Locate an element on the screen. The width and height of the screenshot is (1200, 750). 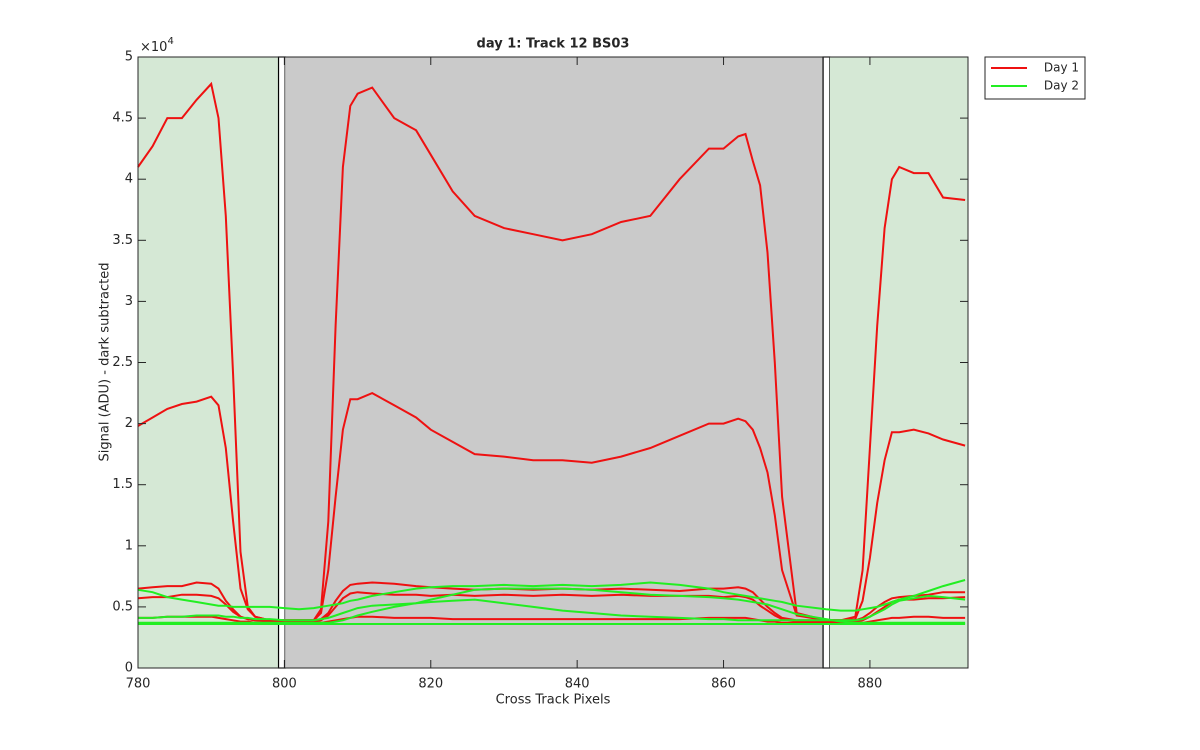
y-tick-label: 4.5 is located at coordinates (122, 118).